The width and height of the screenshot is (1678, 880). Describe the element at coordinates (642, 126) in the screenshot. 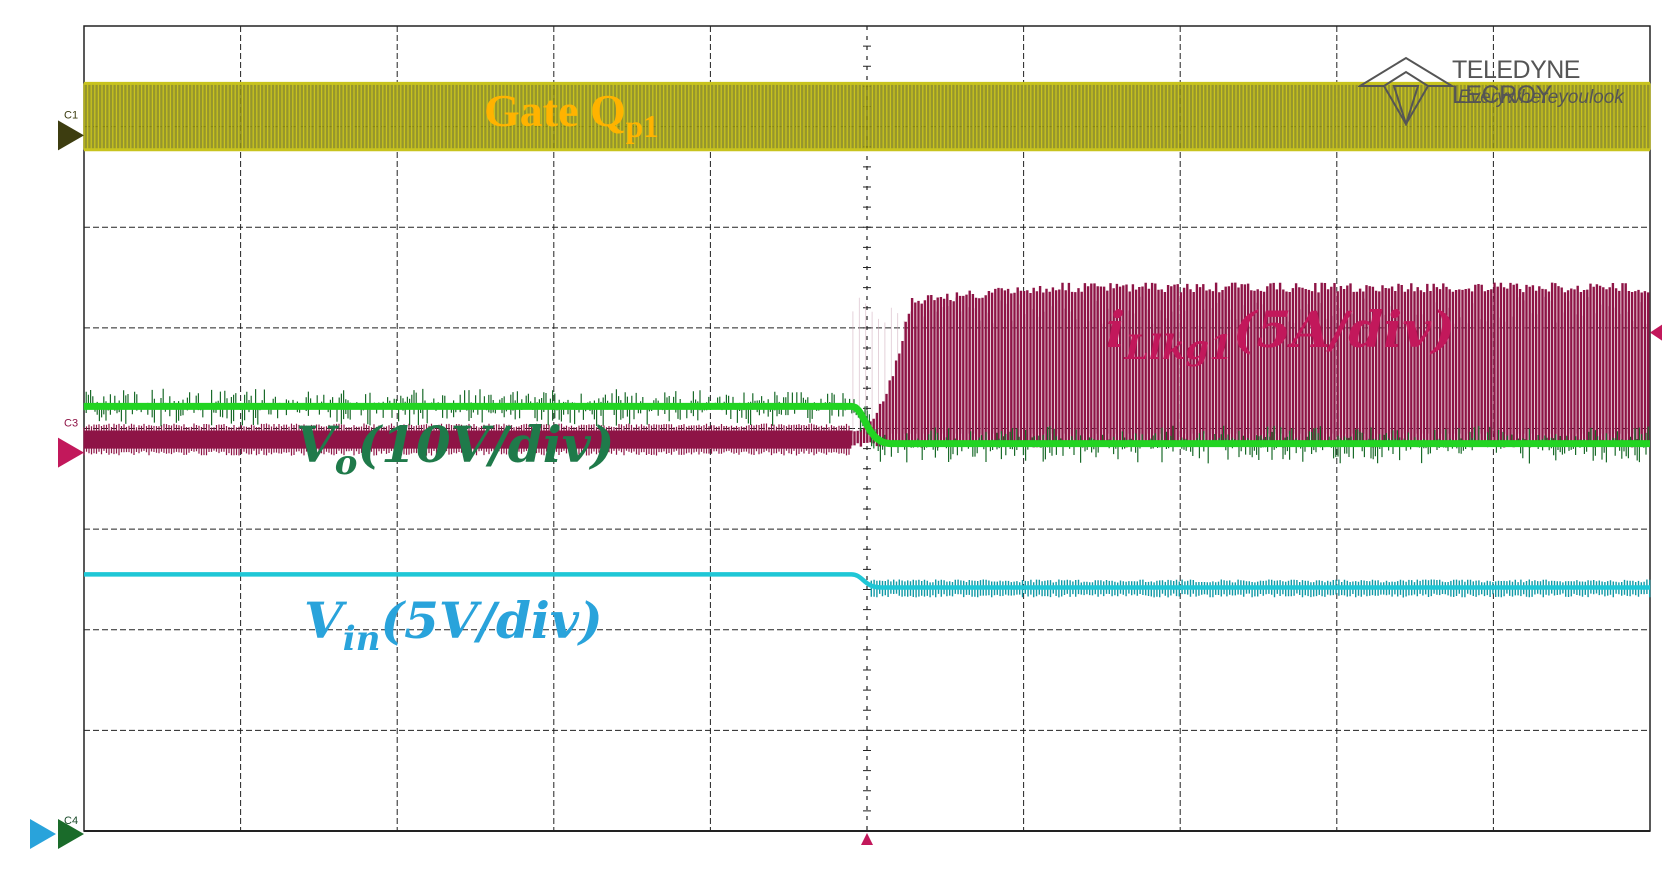

I see `gate-label-sub: p1` at that location.